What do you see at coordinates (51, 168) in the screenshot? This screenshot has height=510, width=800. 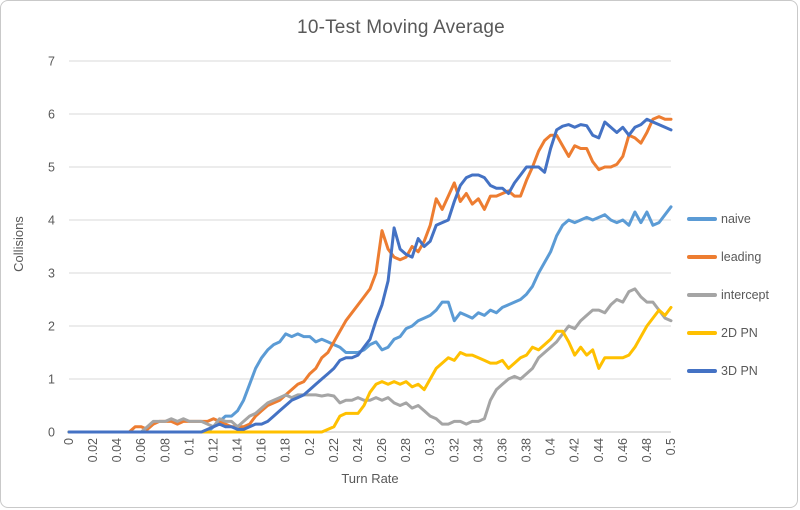 I see `y-tick-label: 5` at bounding box center [51, 168].